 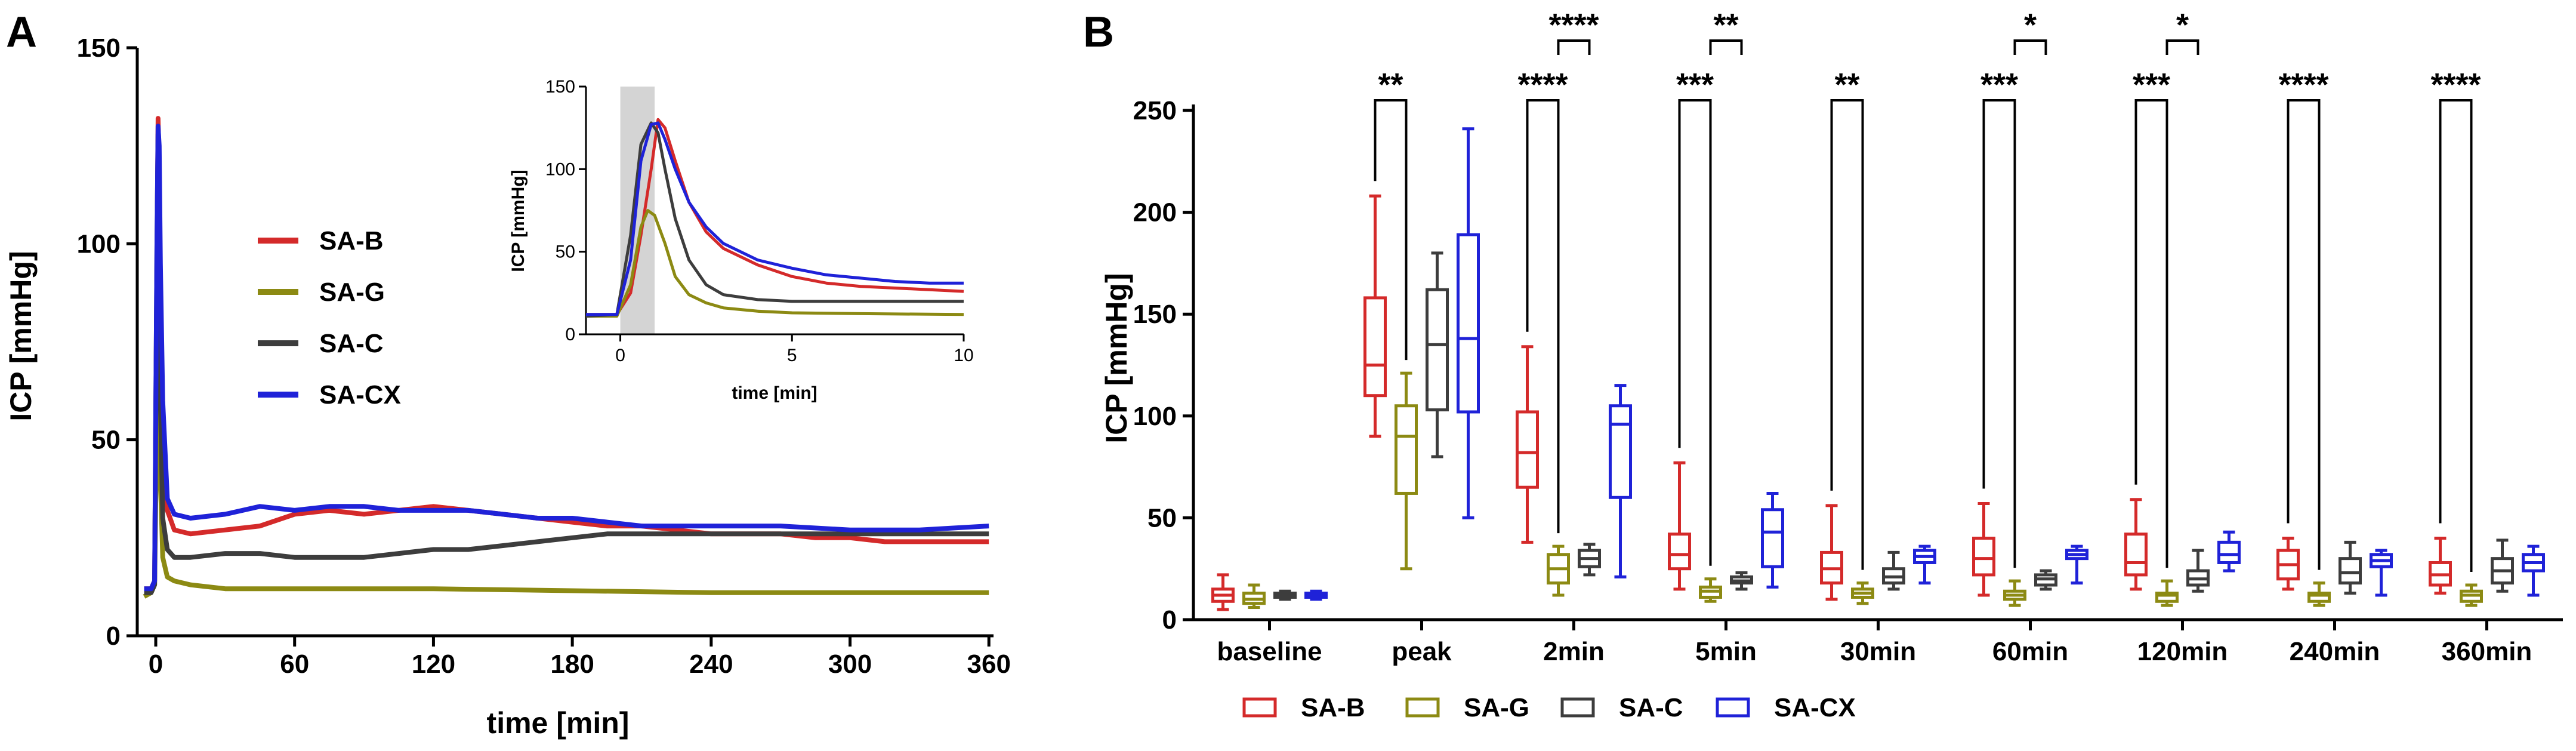 What do you see at coordinates (518, 221) in the screenshot?
I see `a-inset-ylabel: ICP [mmHg]` at bounding box center [518, 221].